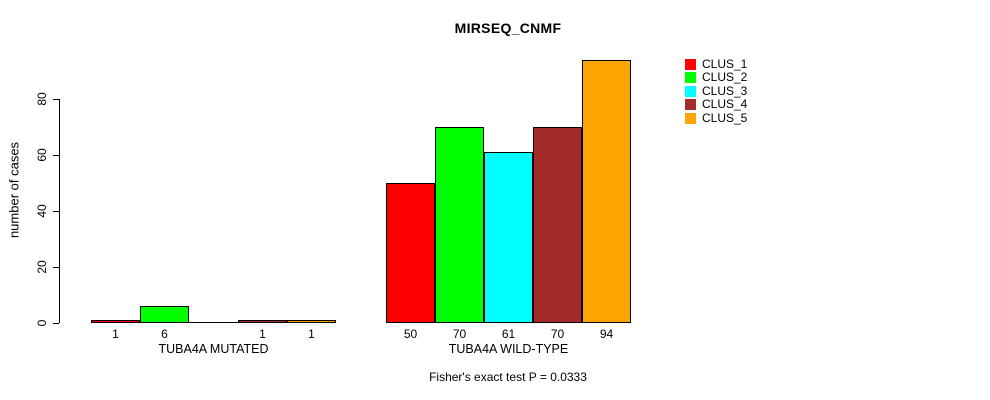 The image size is (990, 400). I want to click on legend-item-clus_5: CLUS_5, so click(716, 117).